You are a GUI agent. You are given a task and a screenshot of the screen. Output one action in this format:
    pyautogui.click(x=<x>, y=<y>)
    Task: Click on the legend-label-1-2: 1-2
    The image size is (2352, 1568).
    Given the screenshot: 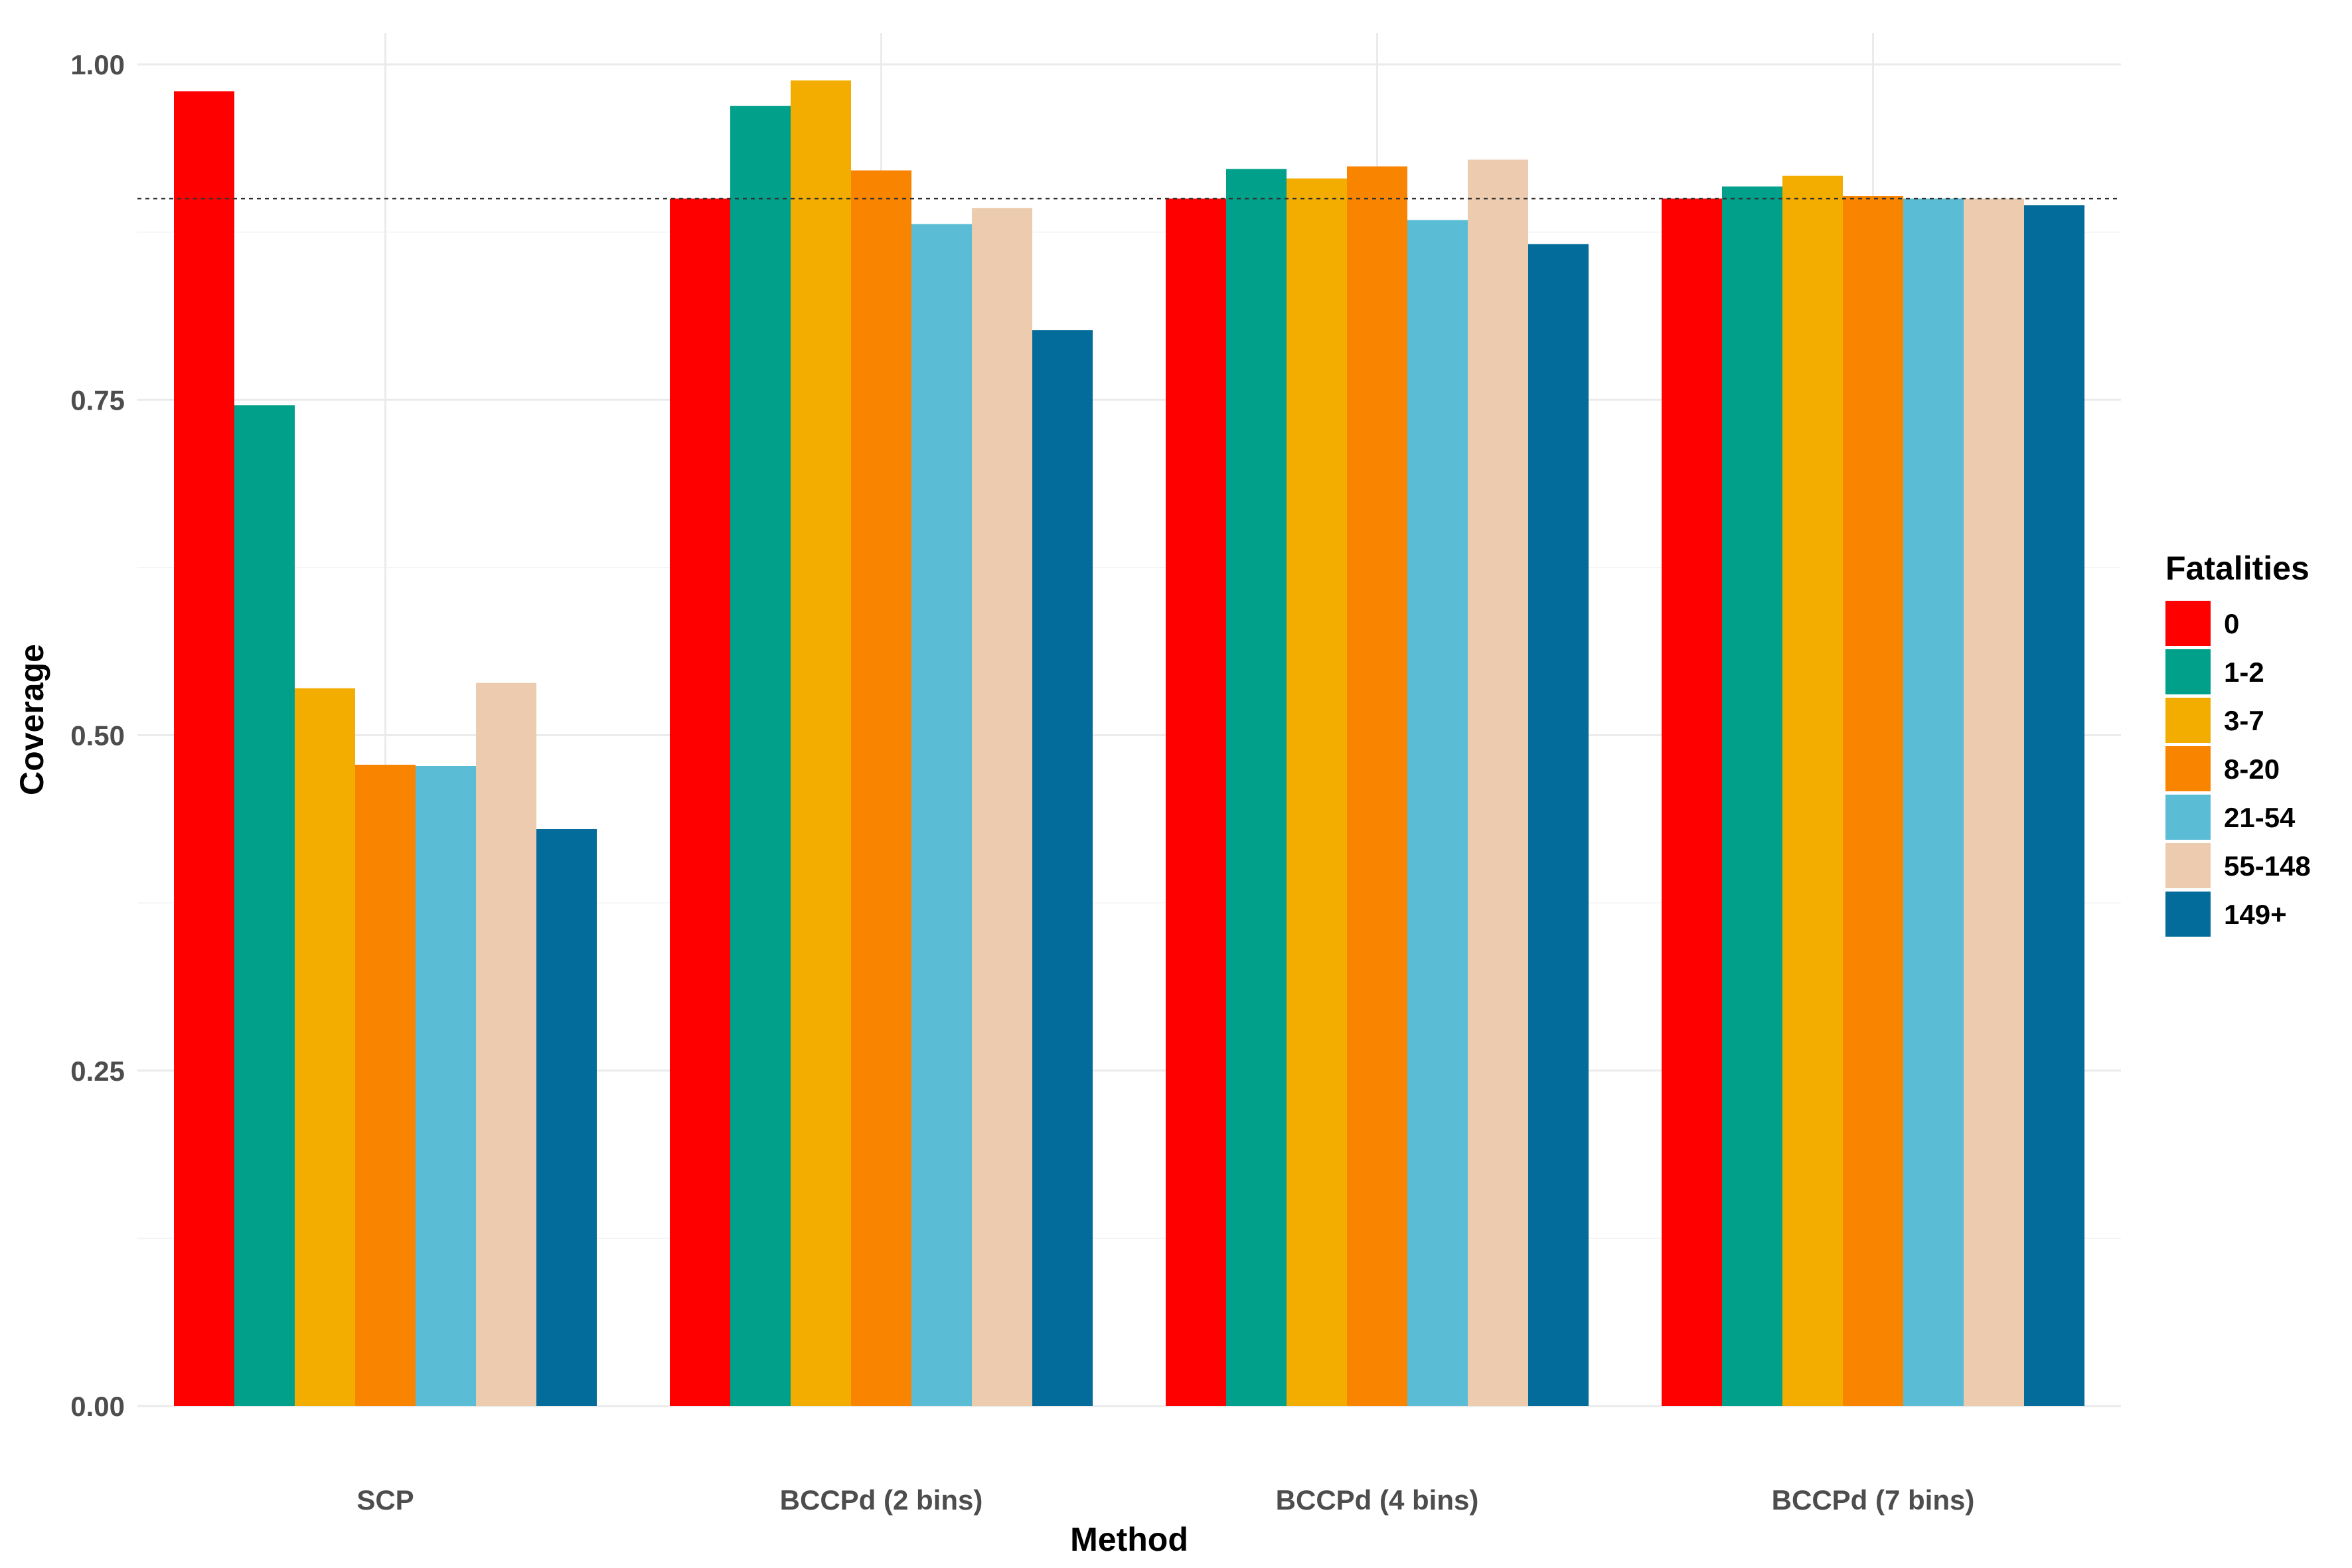 What is the action you would take?
    pyautogui.click(x=2244, y=673)
    